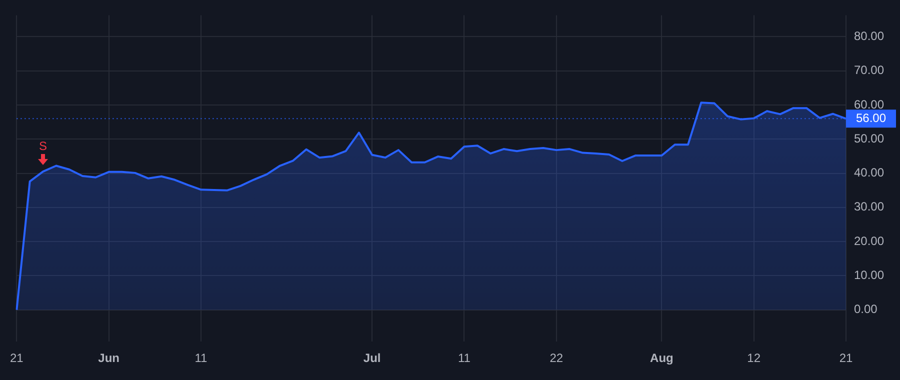 The height and width of the screenshot is (380, 900). What do you see at coordinates (871, 117) in the screenshot?
I see `ref-line-label: 56.00` at bounding box center [871, 117].